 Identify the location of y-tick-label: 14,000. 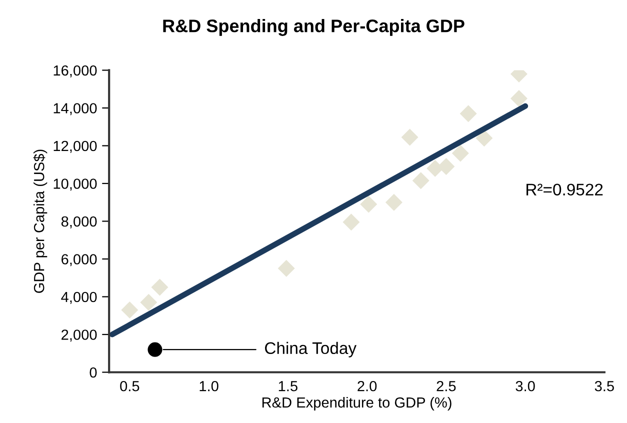
(75, 109).